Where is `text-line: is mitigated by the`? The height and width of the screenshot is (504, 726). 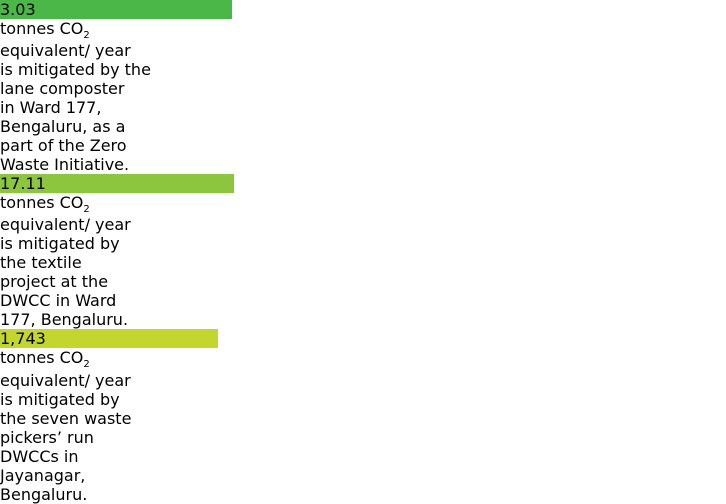 text-line: is mitigated by the is located at coordinates (75, 70).